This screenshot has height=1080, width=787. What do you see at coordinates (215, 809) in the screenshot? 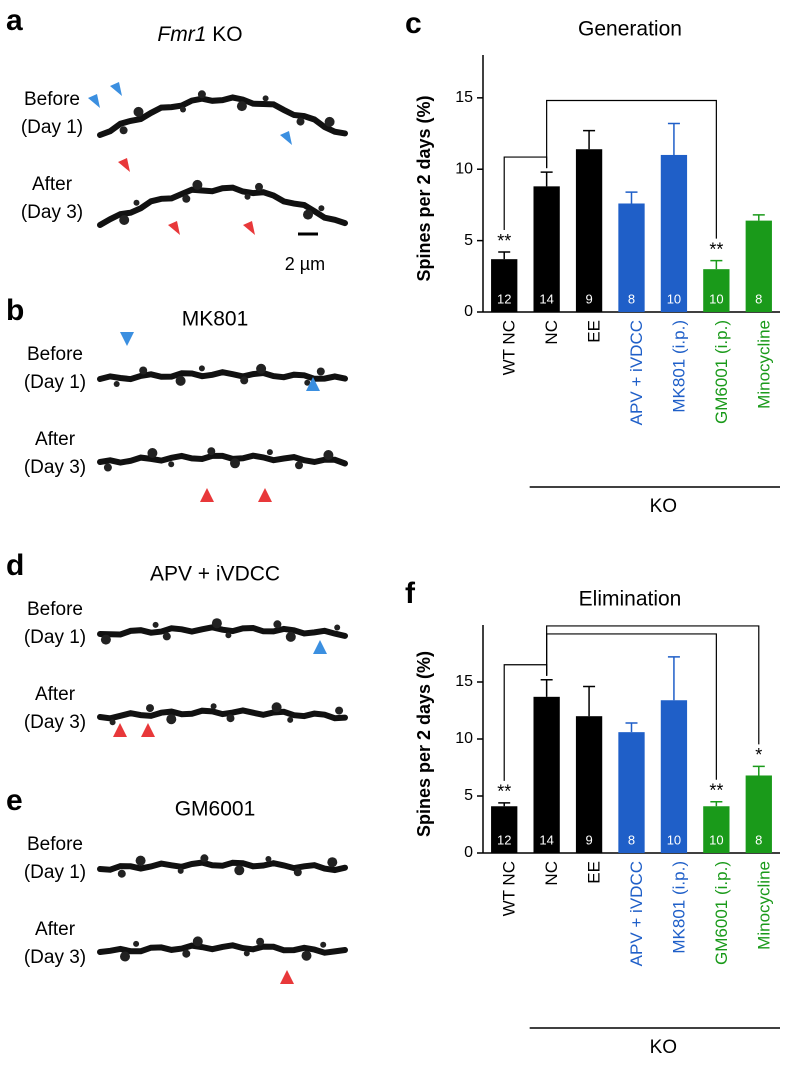
I see `panel-title: GM6001` at bounding box center [215, 809].